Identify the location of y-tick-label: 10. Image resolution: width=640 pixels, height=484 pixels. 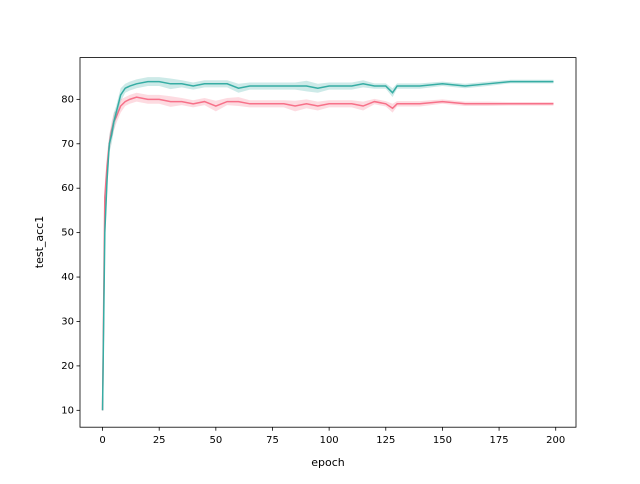
(67, 410).